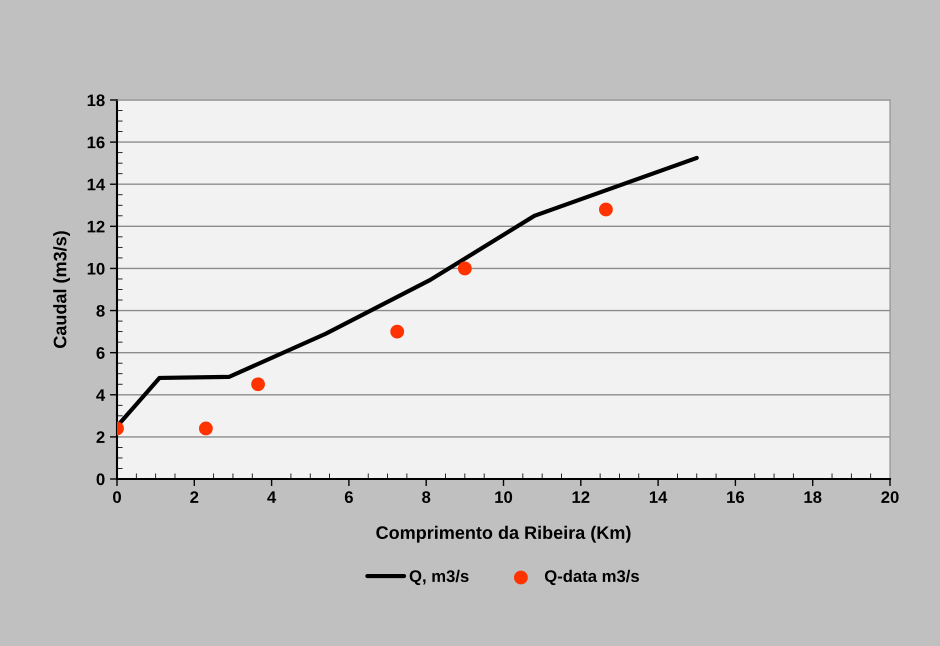 The image size is (940, 646). What do you see at coordinates (659, 497) in the screenshot?
I see `x-tick-label: 14` at bounding box center [659, 497].